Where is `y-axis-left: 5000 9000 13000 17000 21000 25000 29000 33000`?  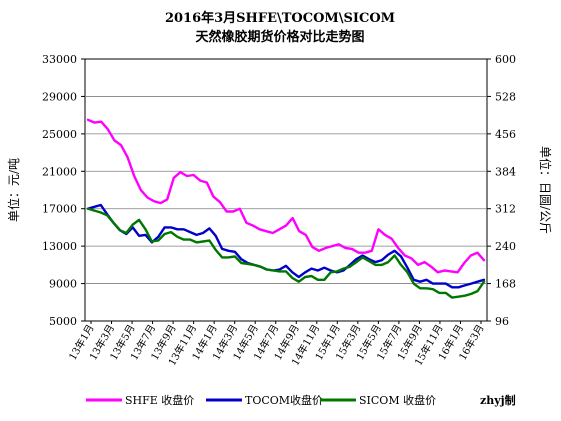
y-axis-left: 5000 9000 13000 17000 21000 25000 29000 33000 is located at coordinates (63, 190).